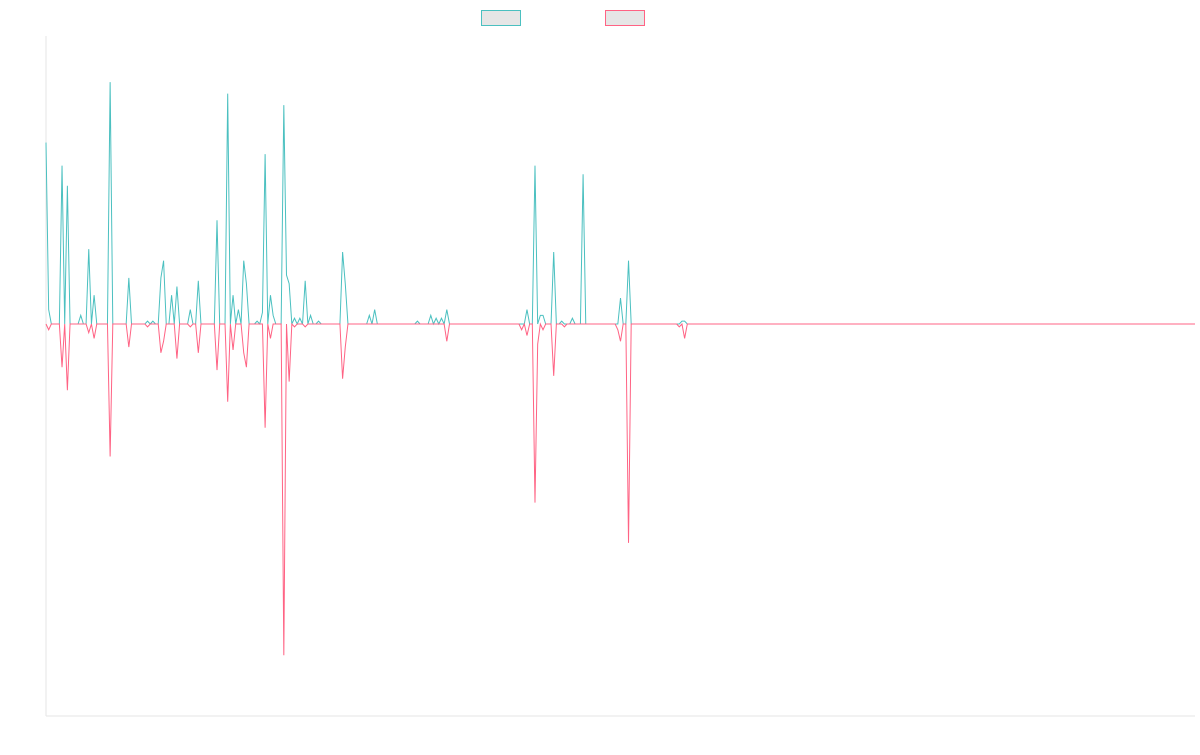  Describe the element at coordinates (563, 18) in the screenshot. I see `legend` at that location.